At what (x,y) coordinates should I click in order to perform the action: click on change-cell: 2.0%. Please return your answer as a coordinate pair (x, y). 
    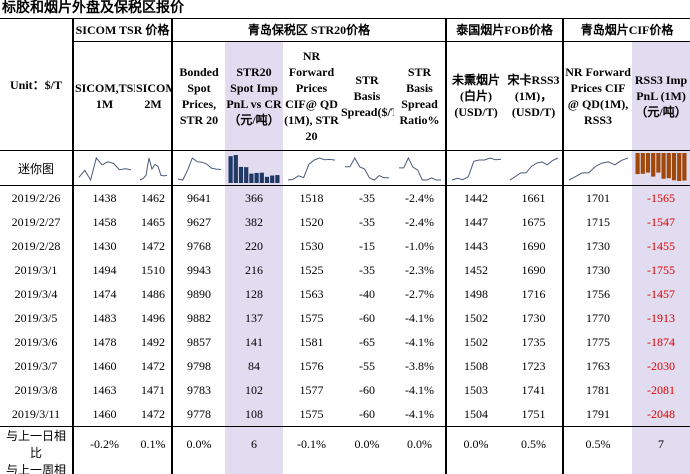
    Looking at the image, I should click on (534, 467).